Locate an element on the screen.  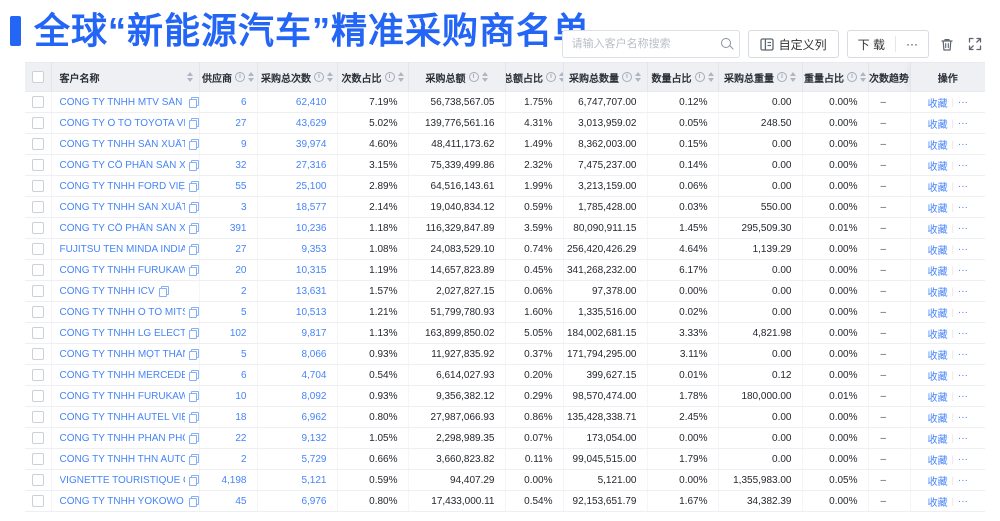
supplier-count-link: 22 is located at coordinates (241, 438).